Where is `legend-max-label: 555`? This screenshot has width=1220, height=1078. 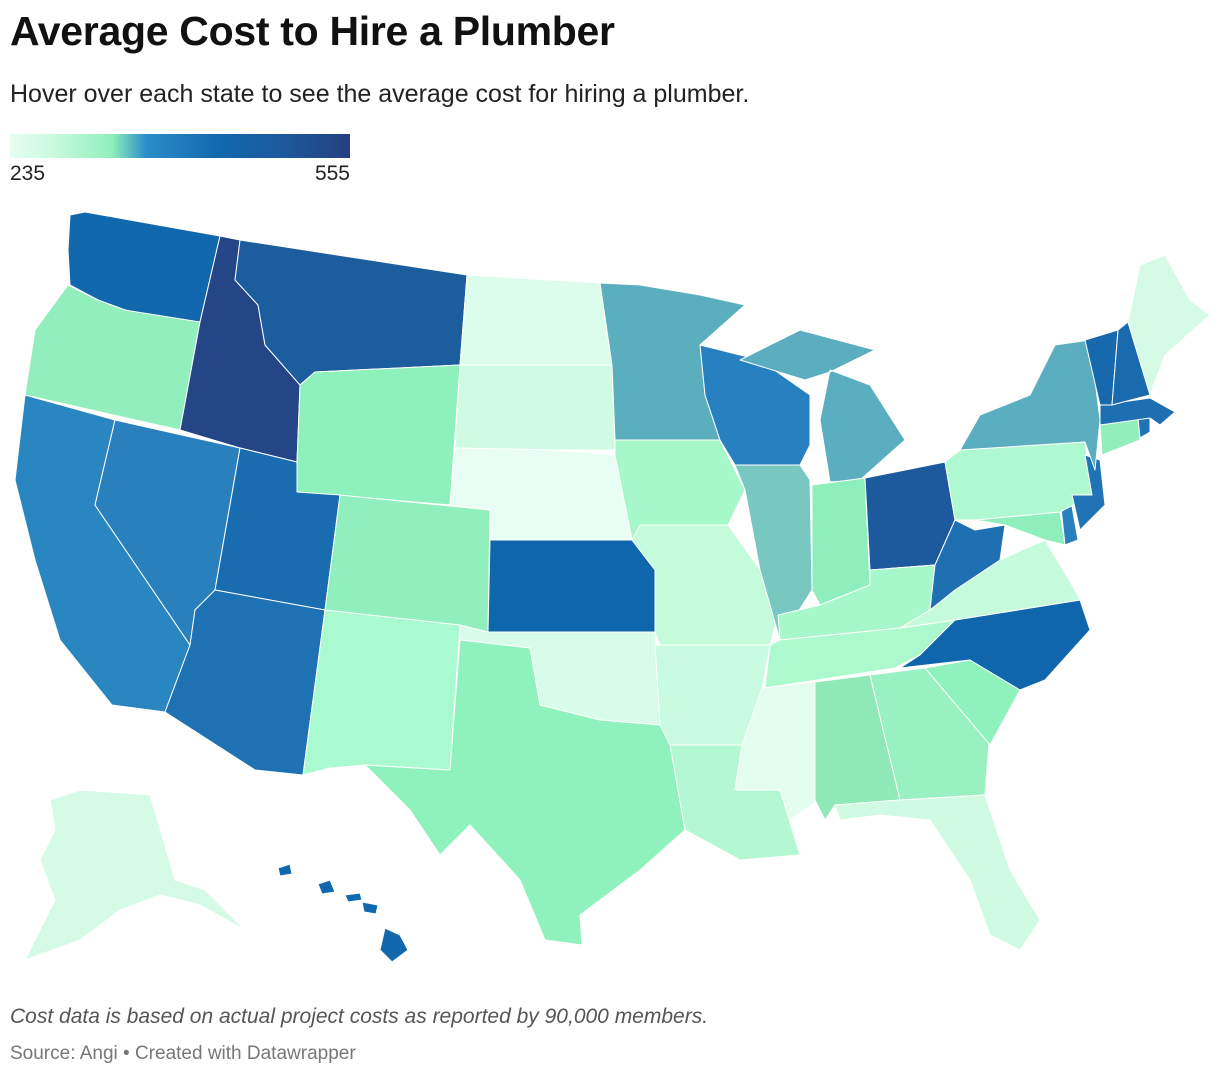
legend-max-label: 555 is located at coordinates (332, 173).